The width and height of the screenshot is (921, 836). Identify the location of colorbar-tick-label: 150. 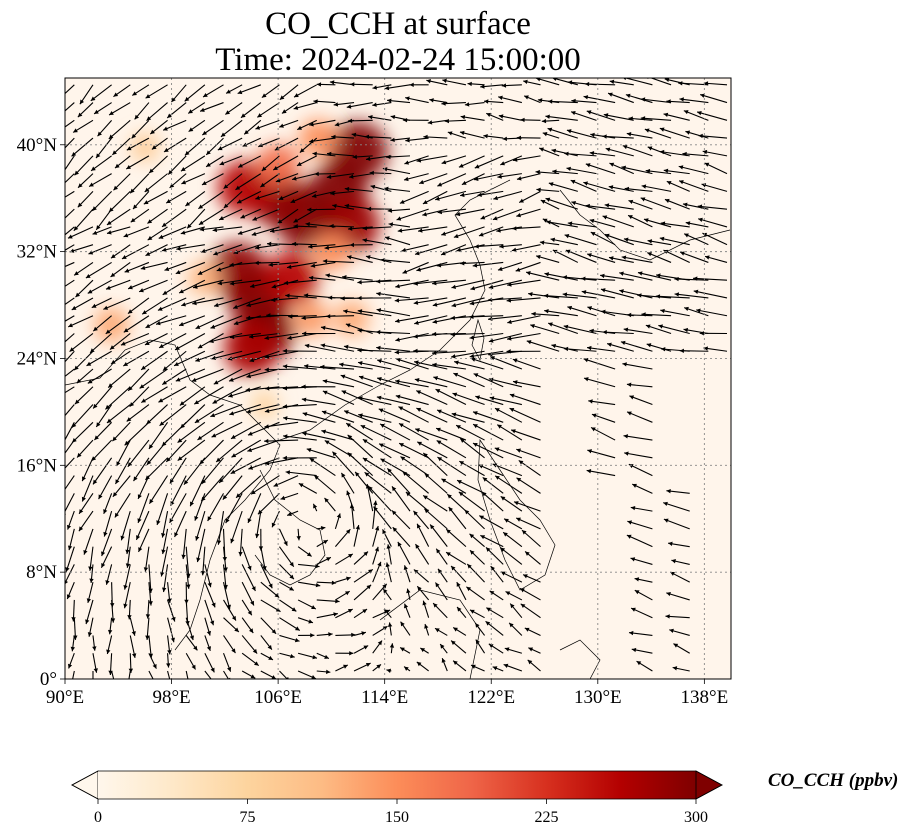
(397, 817).